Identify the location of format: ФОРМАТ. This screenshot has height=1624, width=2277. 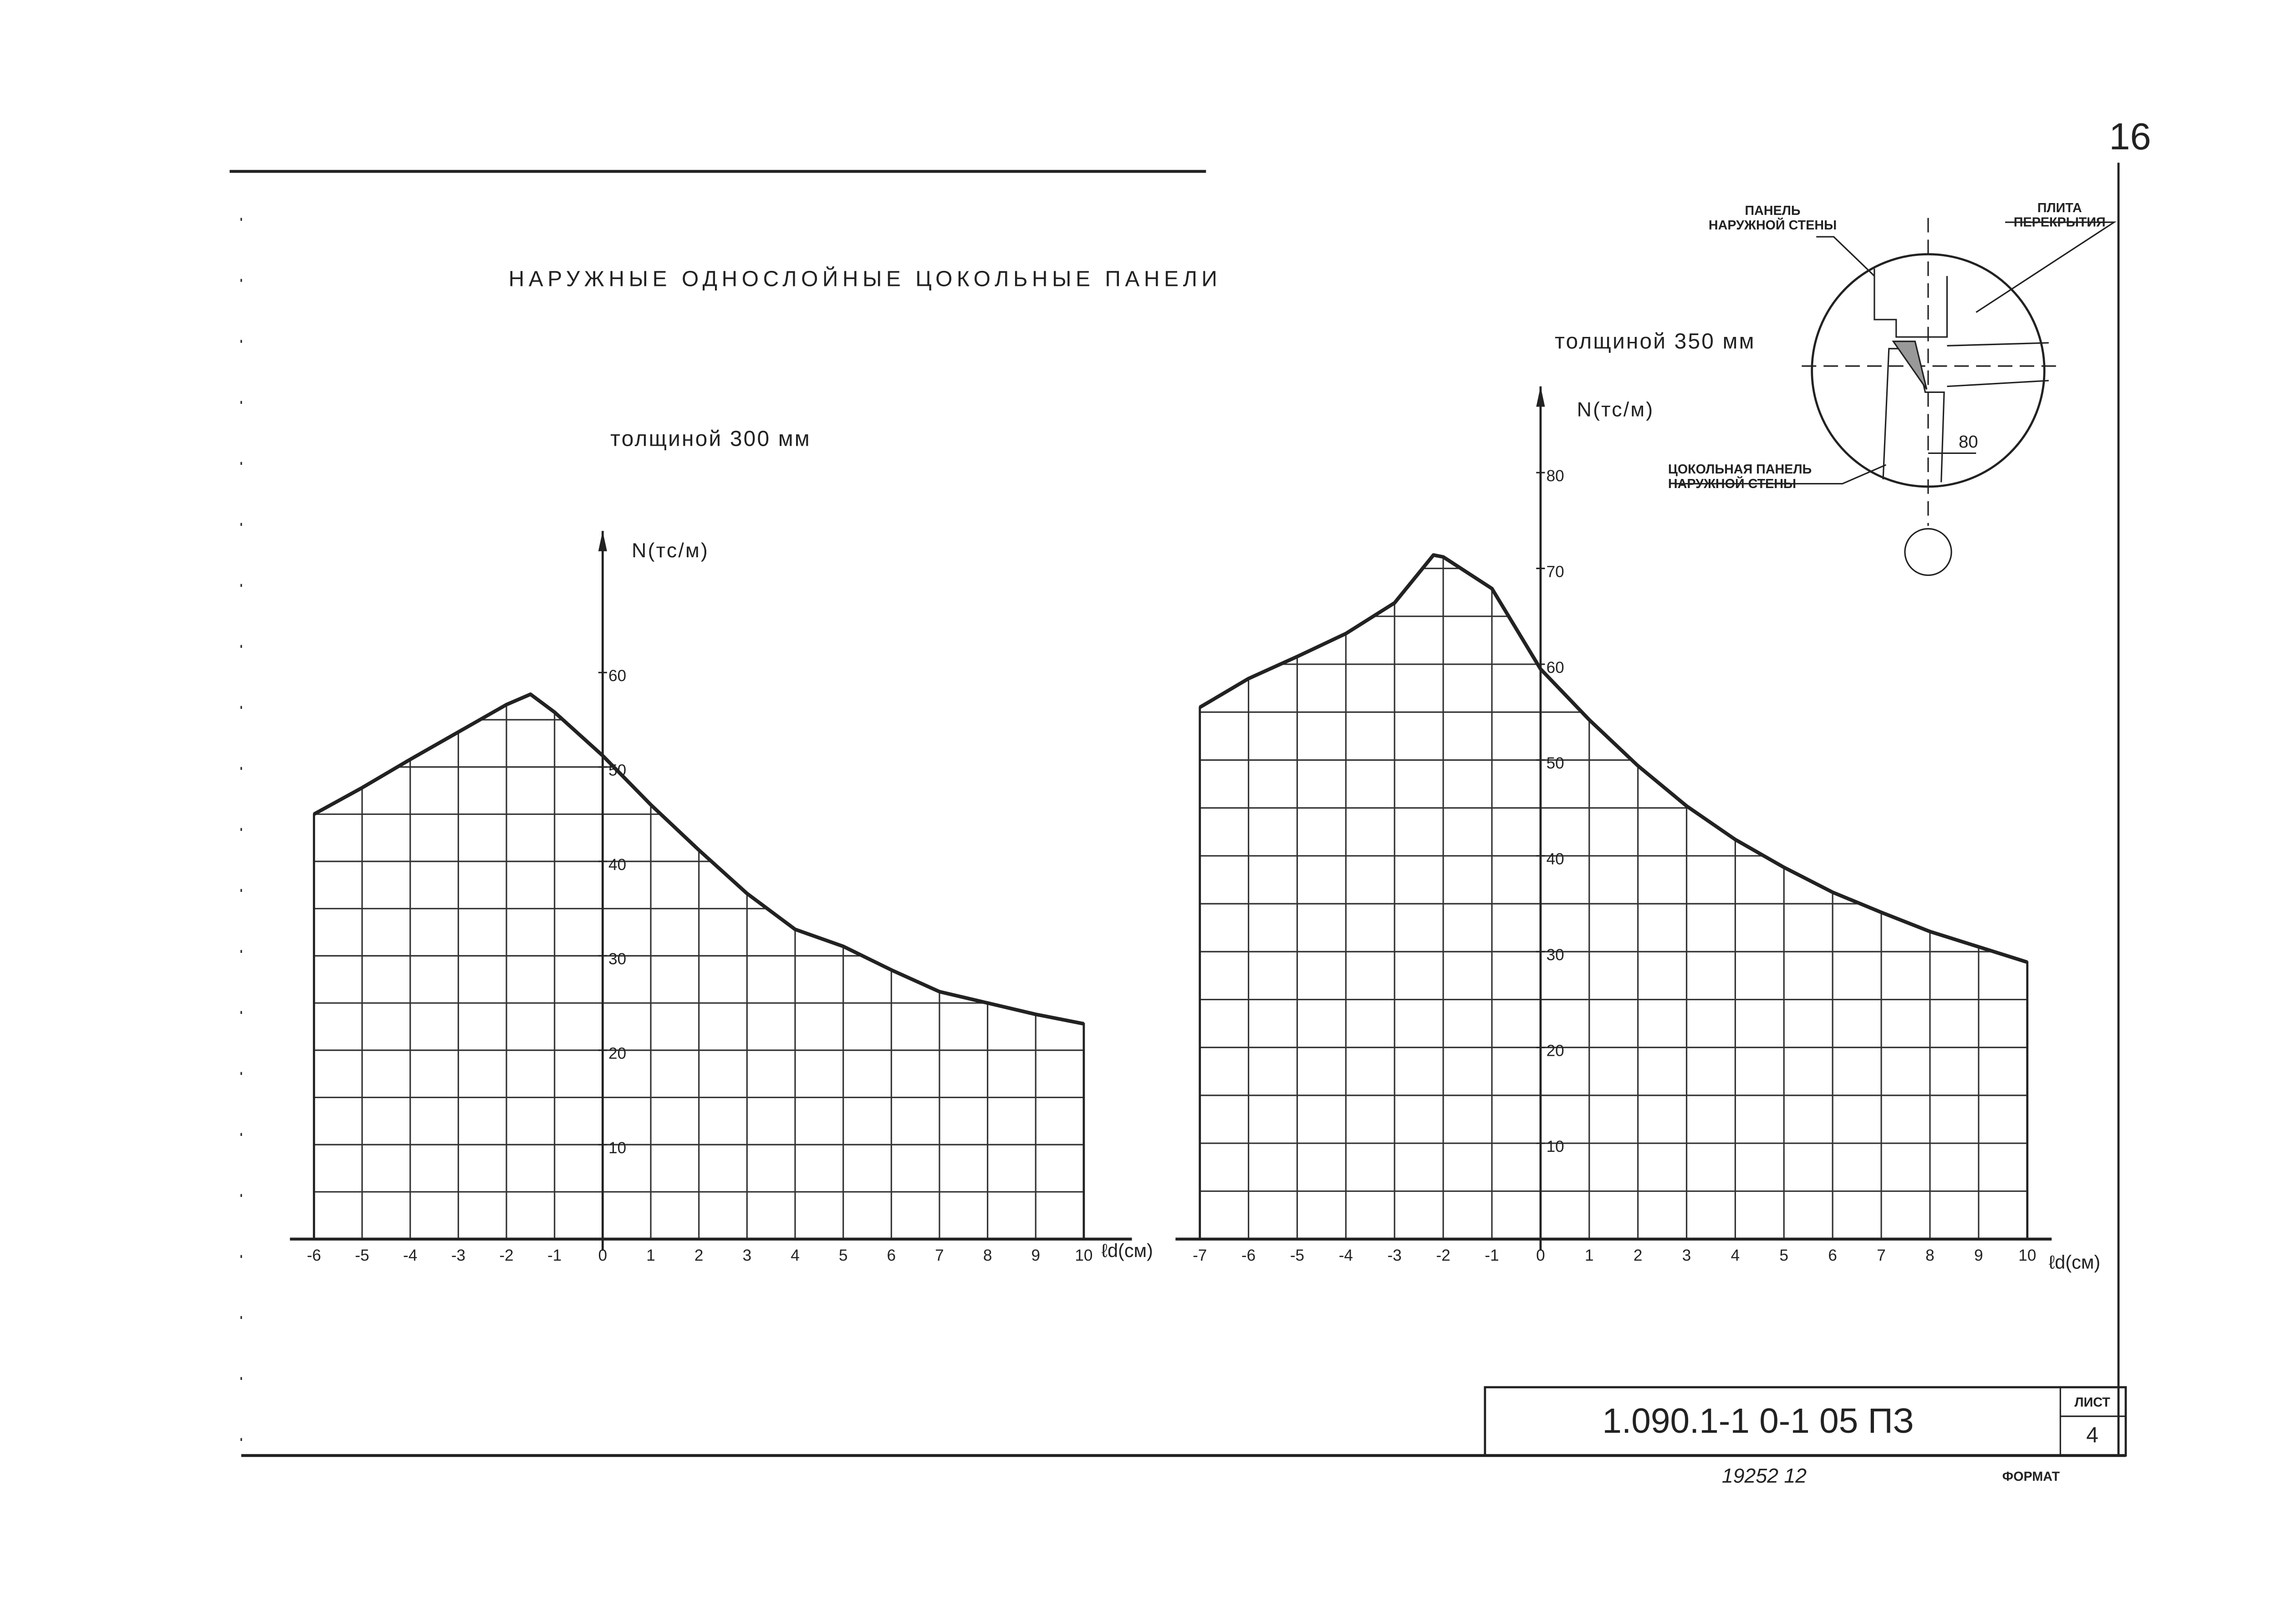
(2031, 1476).